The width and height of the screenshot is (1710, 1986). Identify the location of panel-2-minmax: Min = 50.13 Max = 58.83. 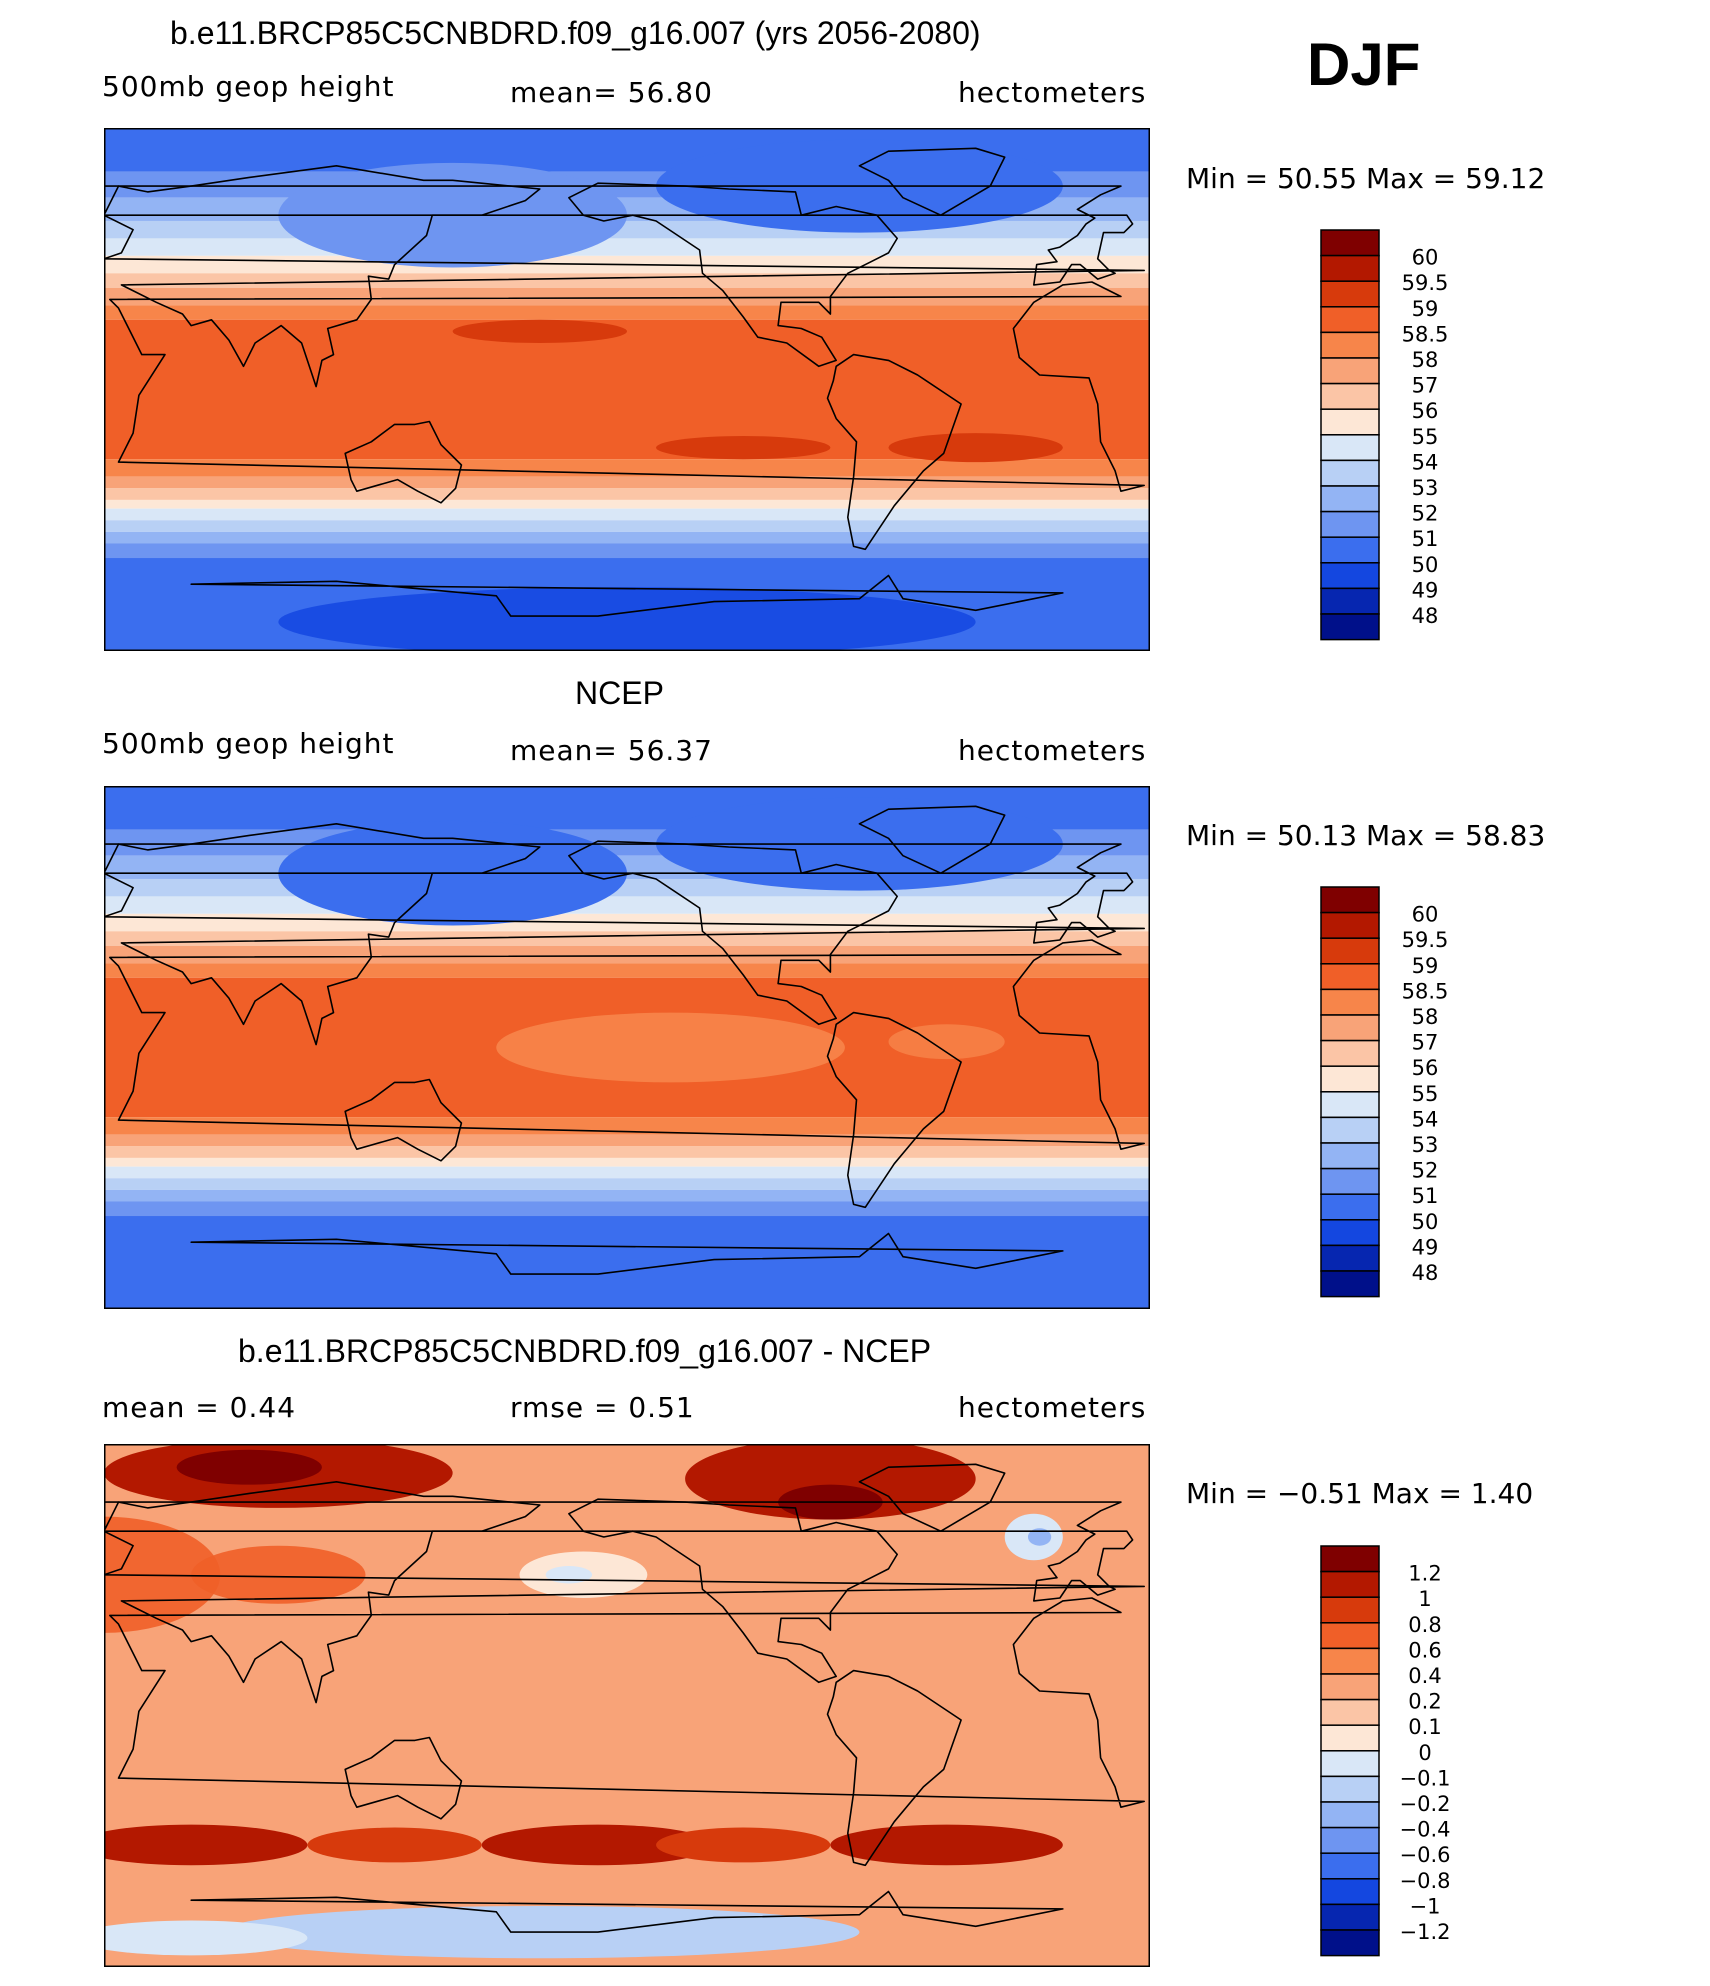
(1366, 835).